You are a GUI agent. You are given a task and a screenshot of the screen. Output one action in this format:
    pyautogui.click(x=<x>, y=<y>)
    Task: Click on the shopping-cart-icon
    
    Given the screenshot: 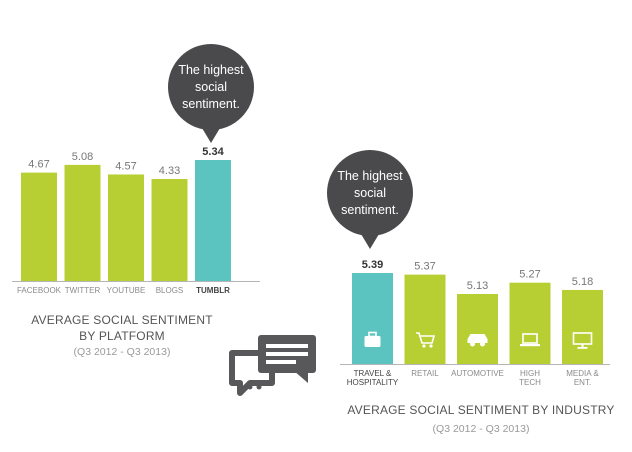 What is the action you would take?
    pyautogui.click(x=426, y=340)
    